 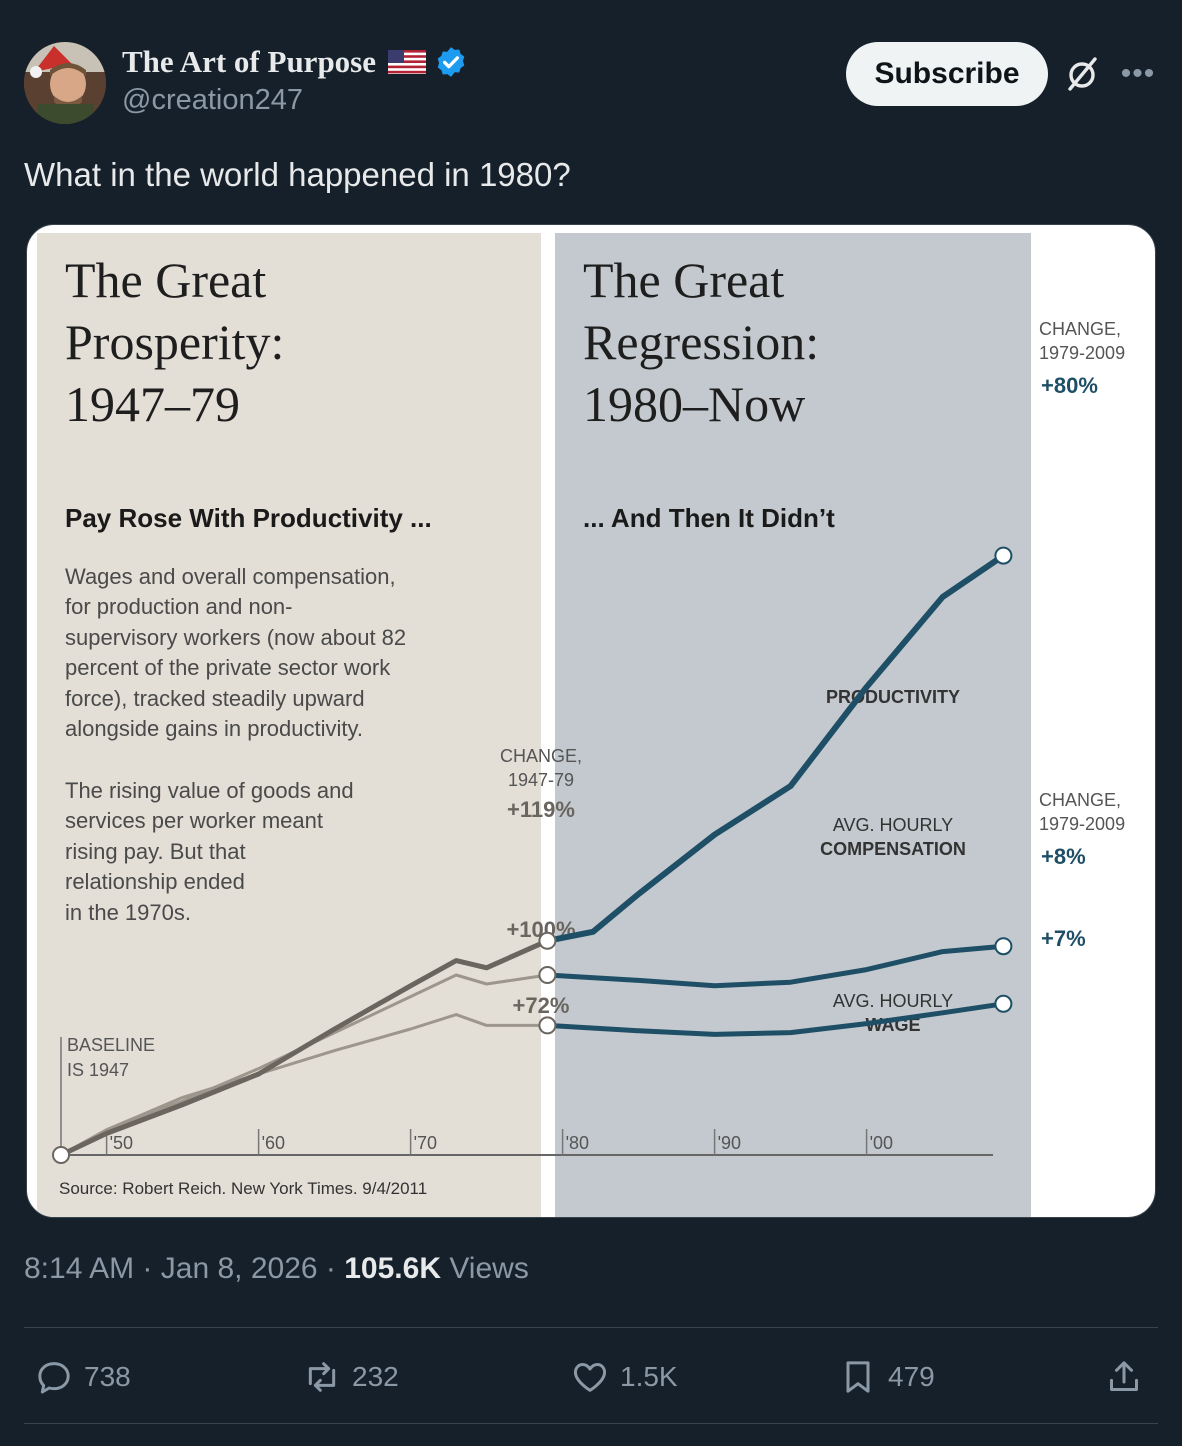 What do you see at coordinates (61, 1155) in the screenshot?
I see `baseline-point-1947` at bounding box center [61, 1155].